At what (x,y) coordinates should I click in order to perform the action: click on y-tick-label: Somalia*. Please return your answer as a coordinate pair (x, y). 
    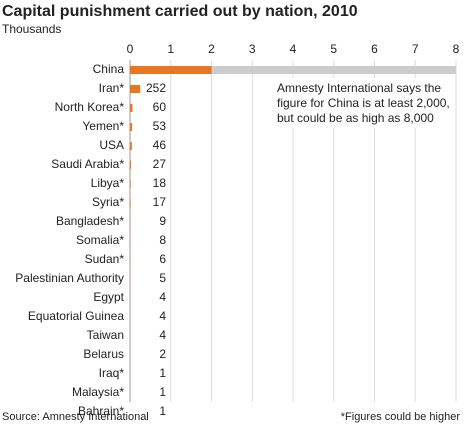
    Looking at the image, I should click on (100, 240).